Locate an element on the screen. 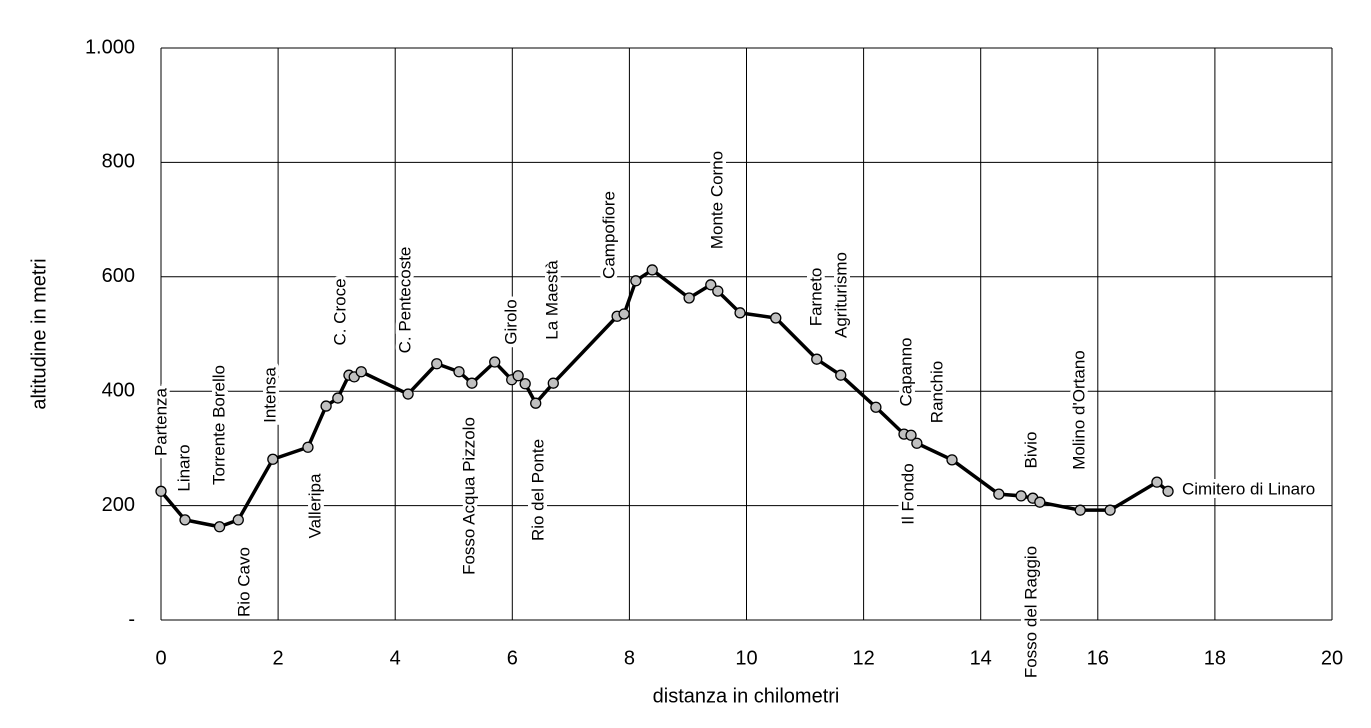 The width and height of the screenshot is (1371, 728). annotation: Valleripa is located at coordinates (314, 505).